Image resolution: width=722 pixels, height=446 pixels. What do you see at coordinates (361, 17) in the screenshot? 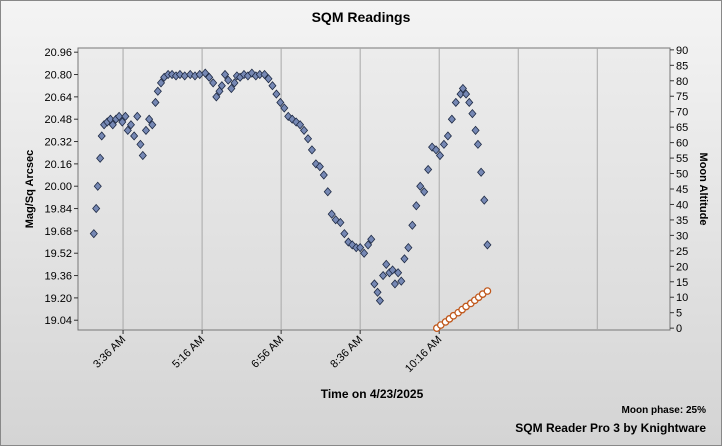
I see `chart-title: SQM Readings` at bounding box center [361, 17].